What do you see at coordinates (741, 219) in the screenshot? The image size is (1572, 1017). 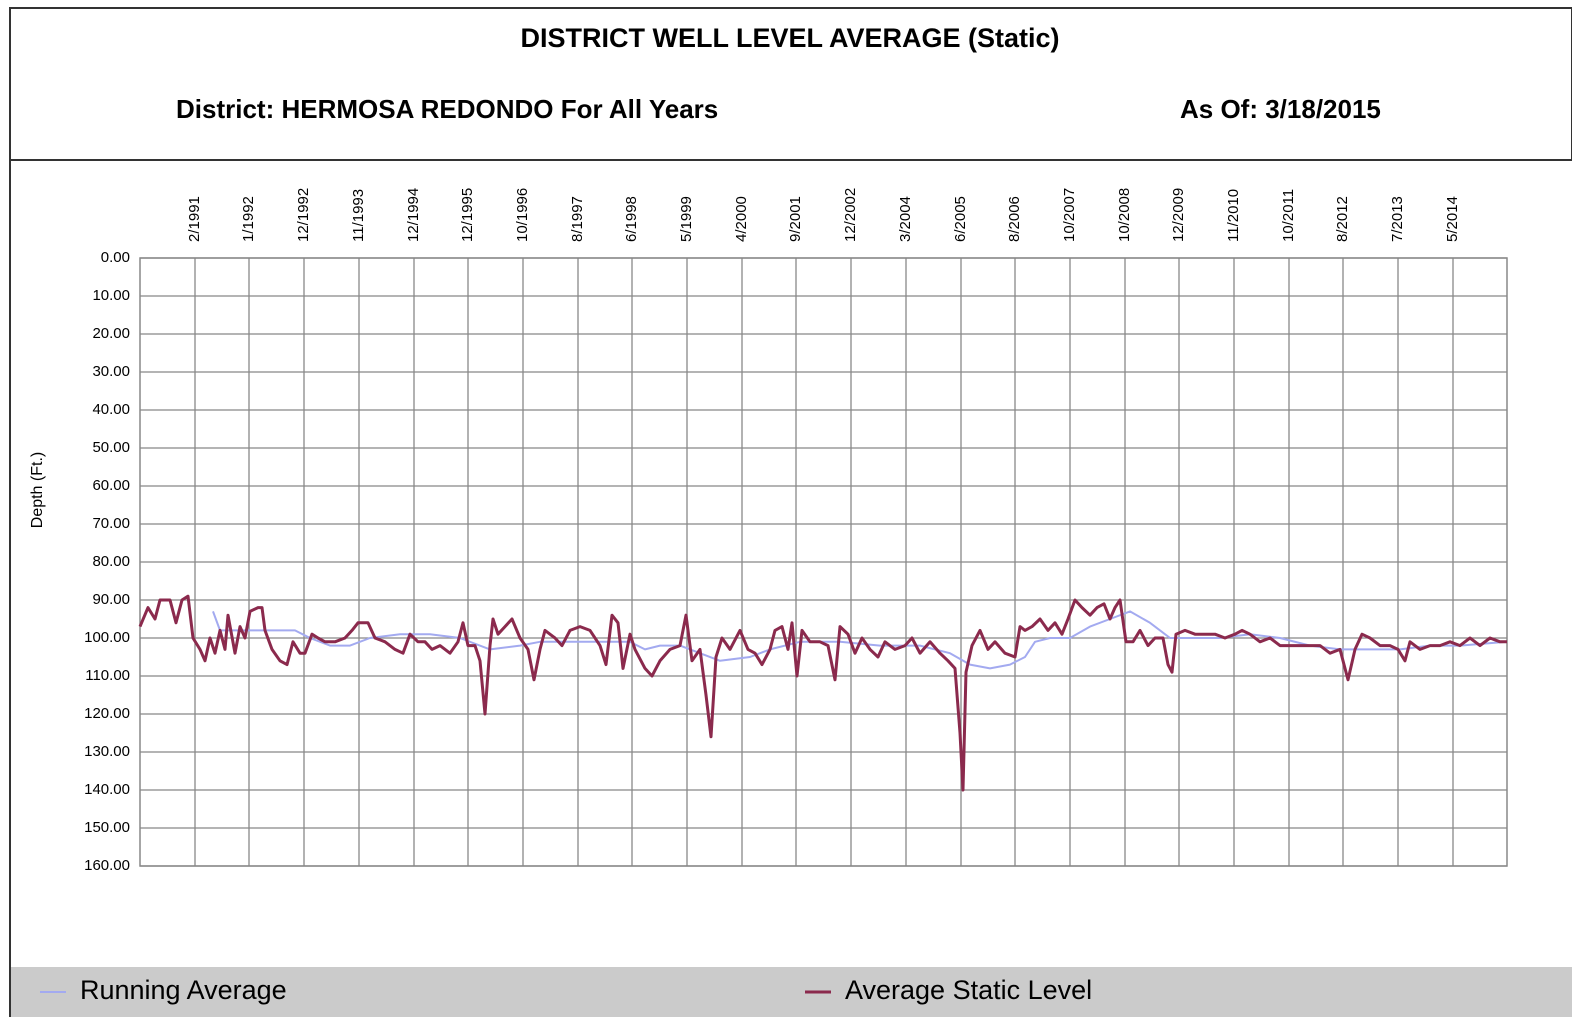 I see `x-tick-label: 4/2000` at bounding box center [741, 219].